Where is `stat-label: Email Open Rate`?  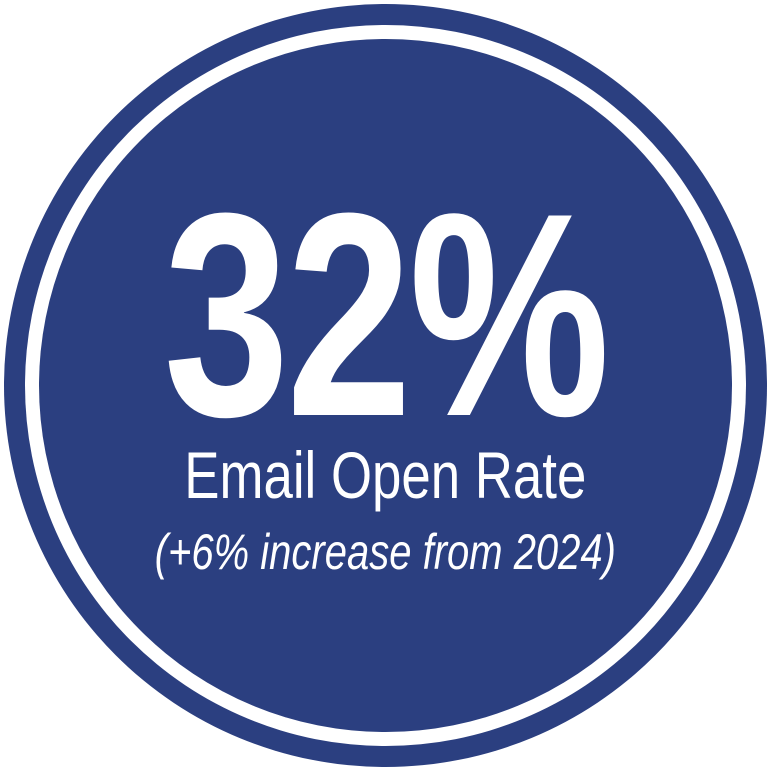 stat-label: Email Open Rate is located at coordinates (385, 475).